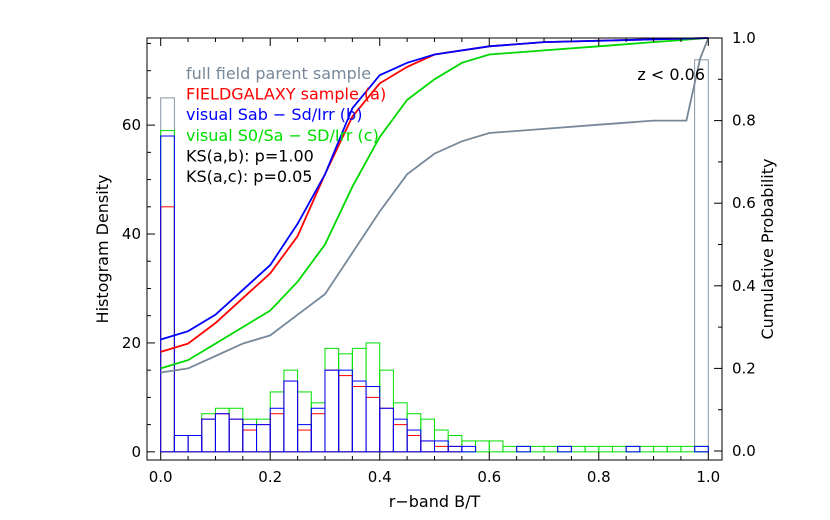 The height and width of the screenshot is (520, 830). Describe the element at coordinates (161, 477) in the screenshot. I see `x-tick-label: 0.0` at that location.